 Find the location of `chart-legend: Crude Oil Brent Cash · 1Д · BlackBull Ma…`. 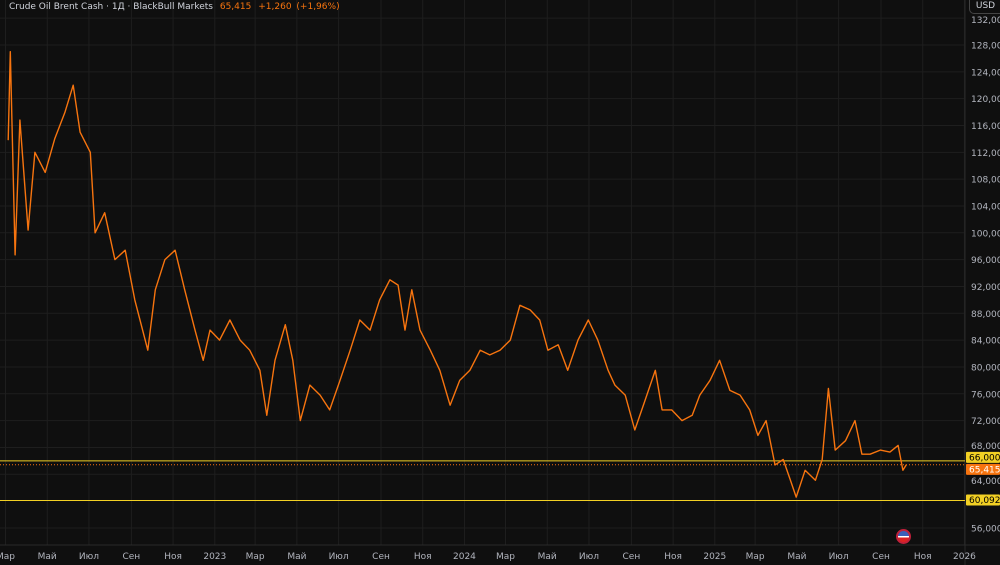

chart-legend: Crude Oil Brent Cash · 1Д · BlackBull Ma… is located at coordinates (174, 7).